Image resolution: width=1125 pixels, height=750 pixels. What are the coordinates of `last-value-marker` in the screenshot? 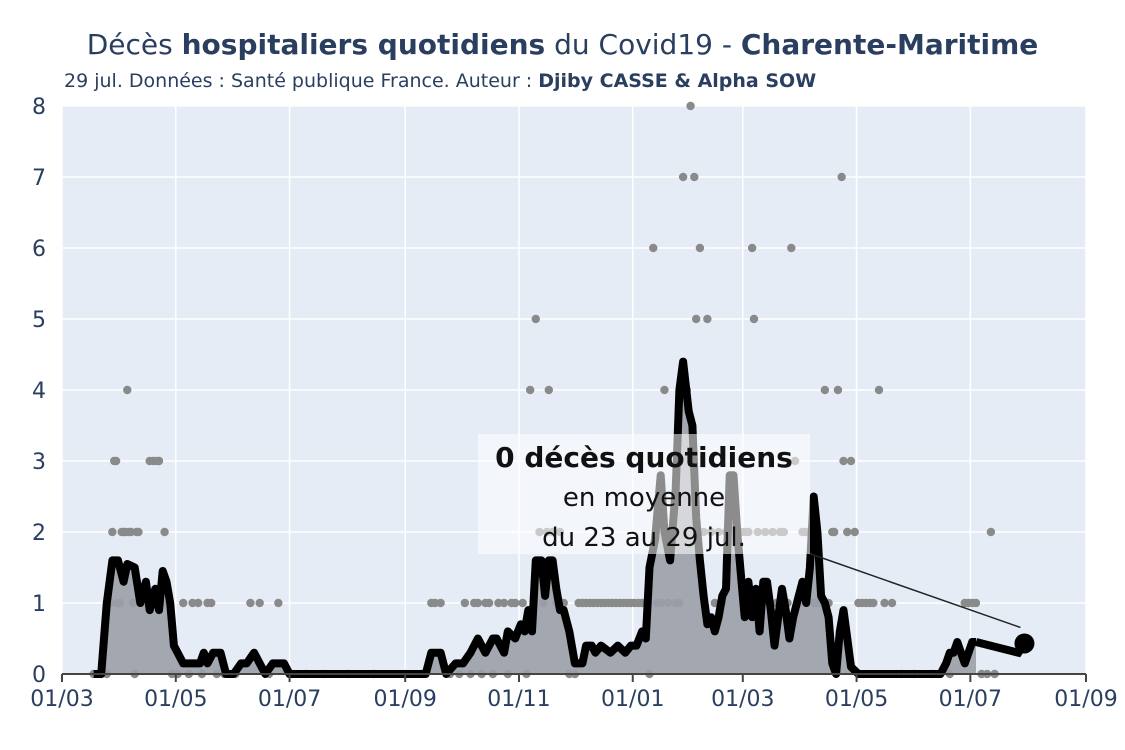 It's located at (1024, 643).